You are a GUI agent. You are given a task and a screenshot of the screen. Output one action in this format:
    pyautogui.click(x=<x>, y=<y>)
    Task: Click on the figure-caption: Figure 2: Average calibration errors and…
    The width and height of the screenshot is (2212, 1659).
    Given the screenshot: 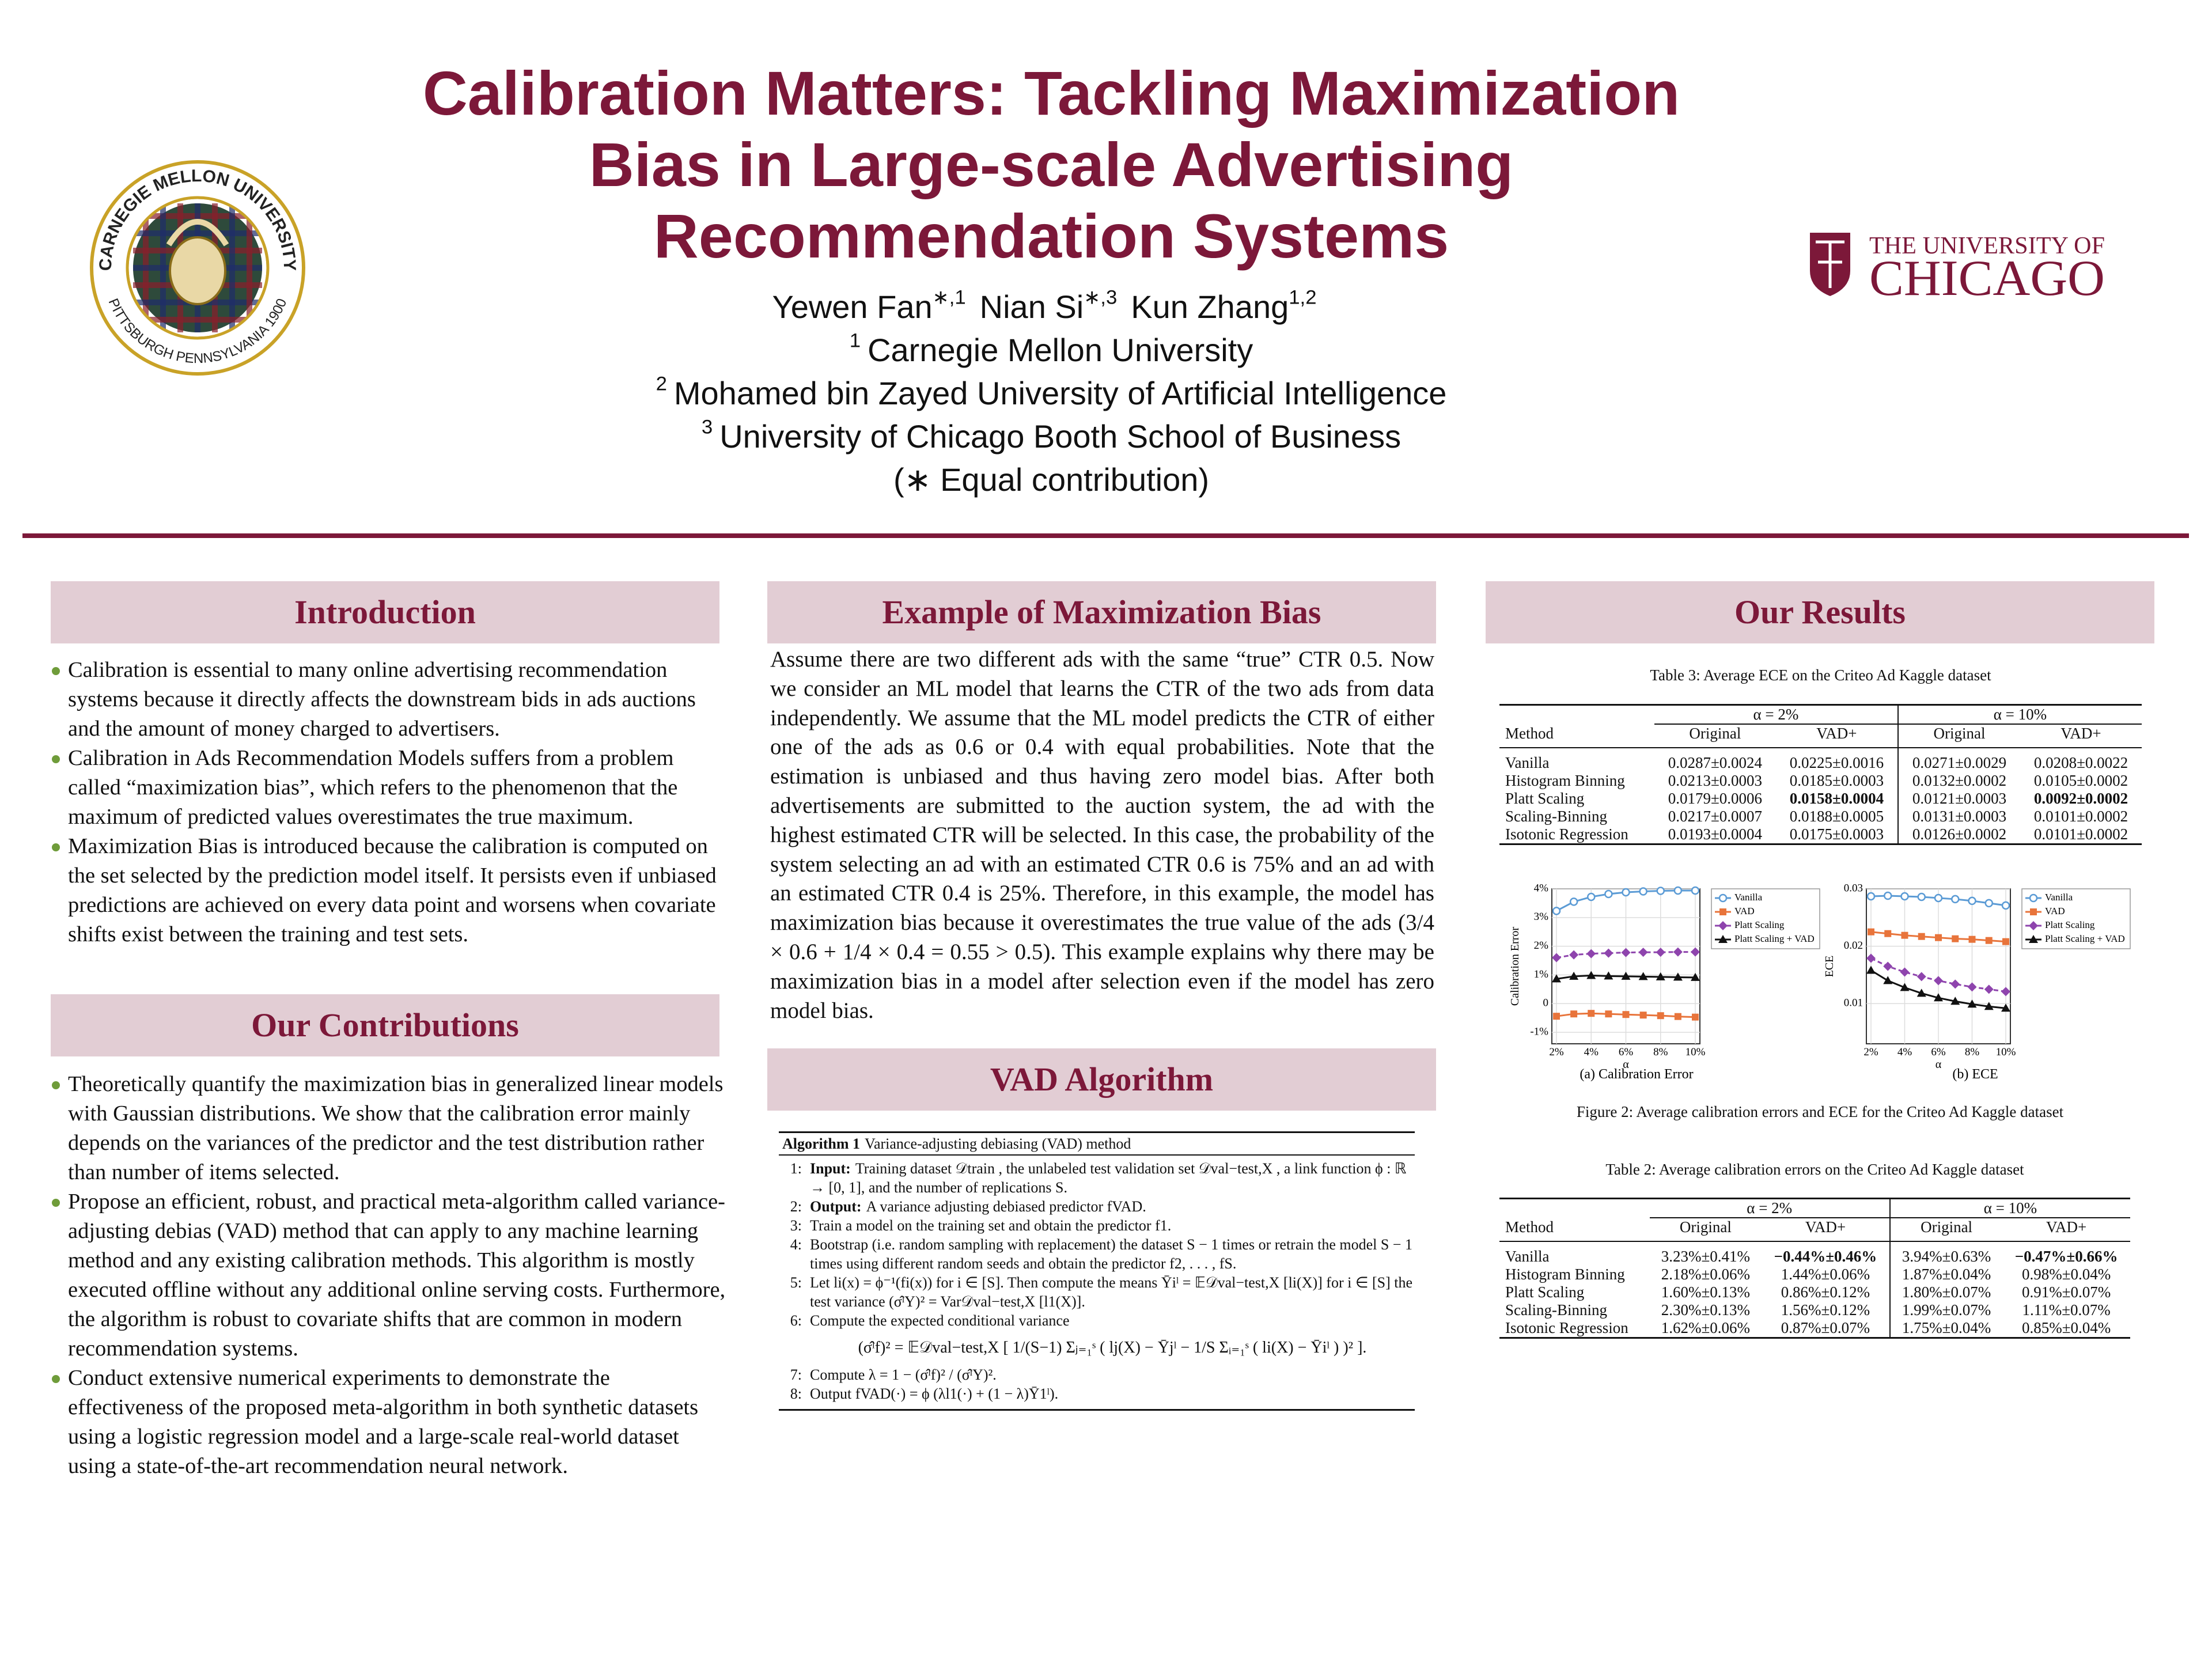 What is the action you would take?
    pyautogui.click(x=1820, y=1111)
    